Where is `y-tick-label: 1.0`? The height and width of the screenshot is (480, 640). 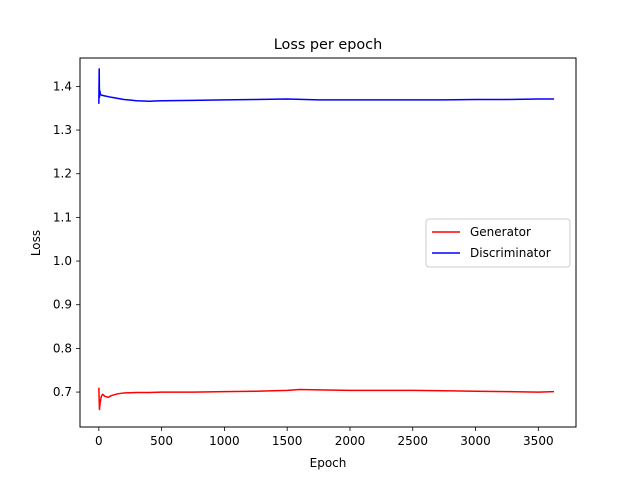
y-tick-label: 1.0 is located at coordinates (62, 261).